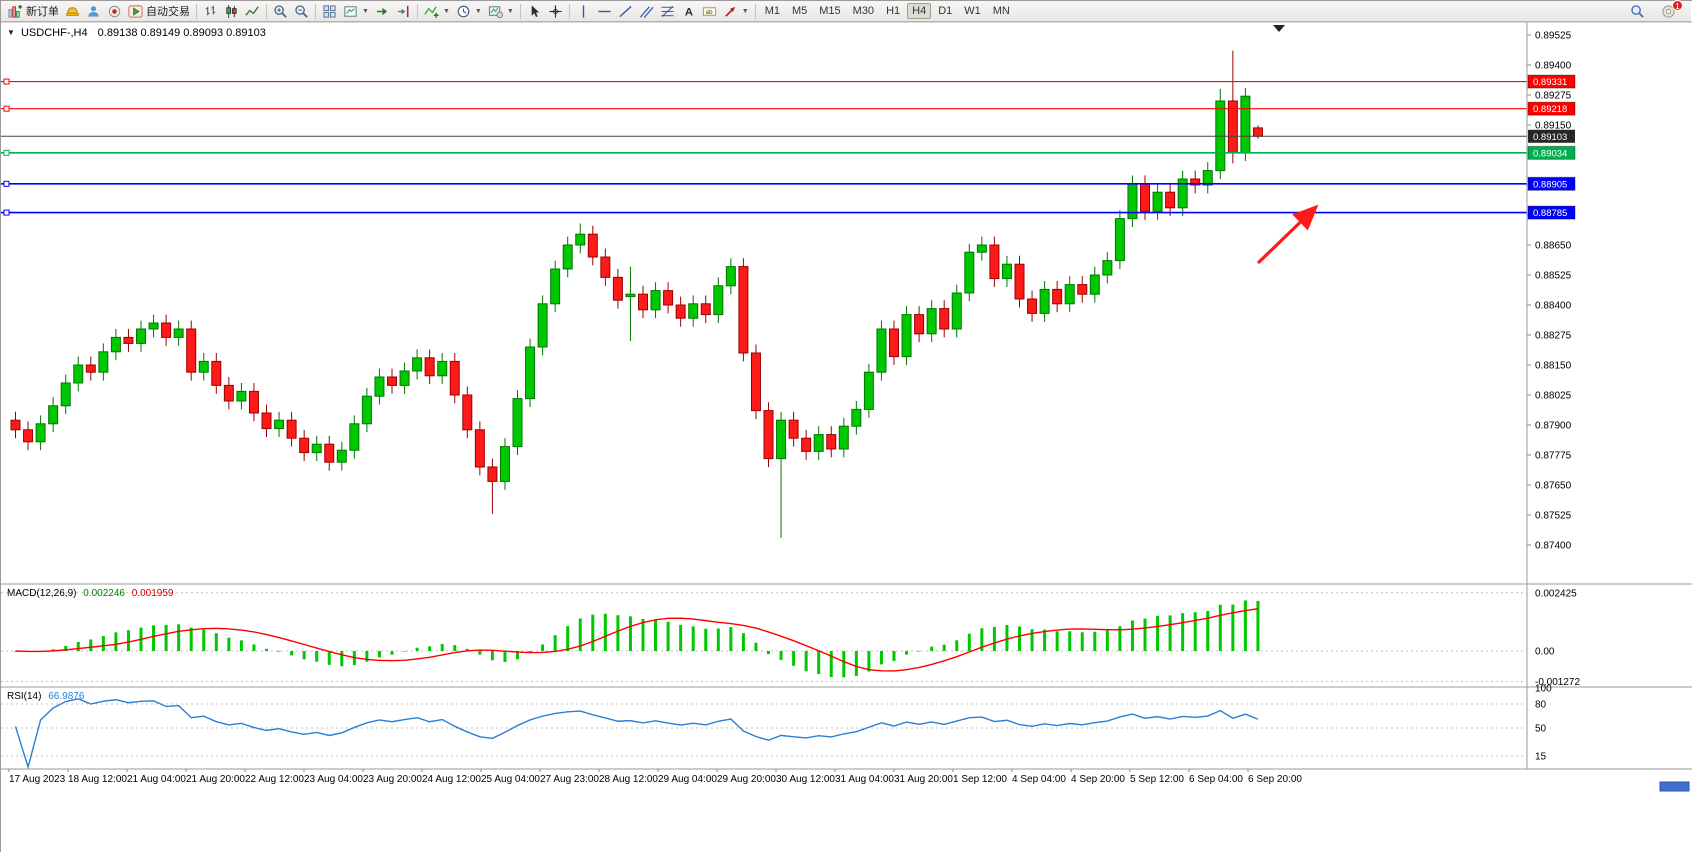 This screenshot has height=852, width=1692. Describe the element at coordinates (333, 779) in the screenshot. I see `time-axis-label: 23 Aug 04:00` at that location.